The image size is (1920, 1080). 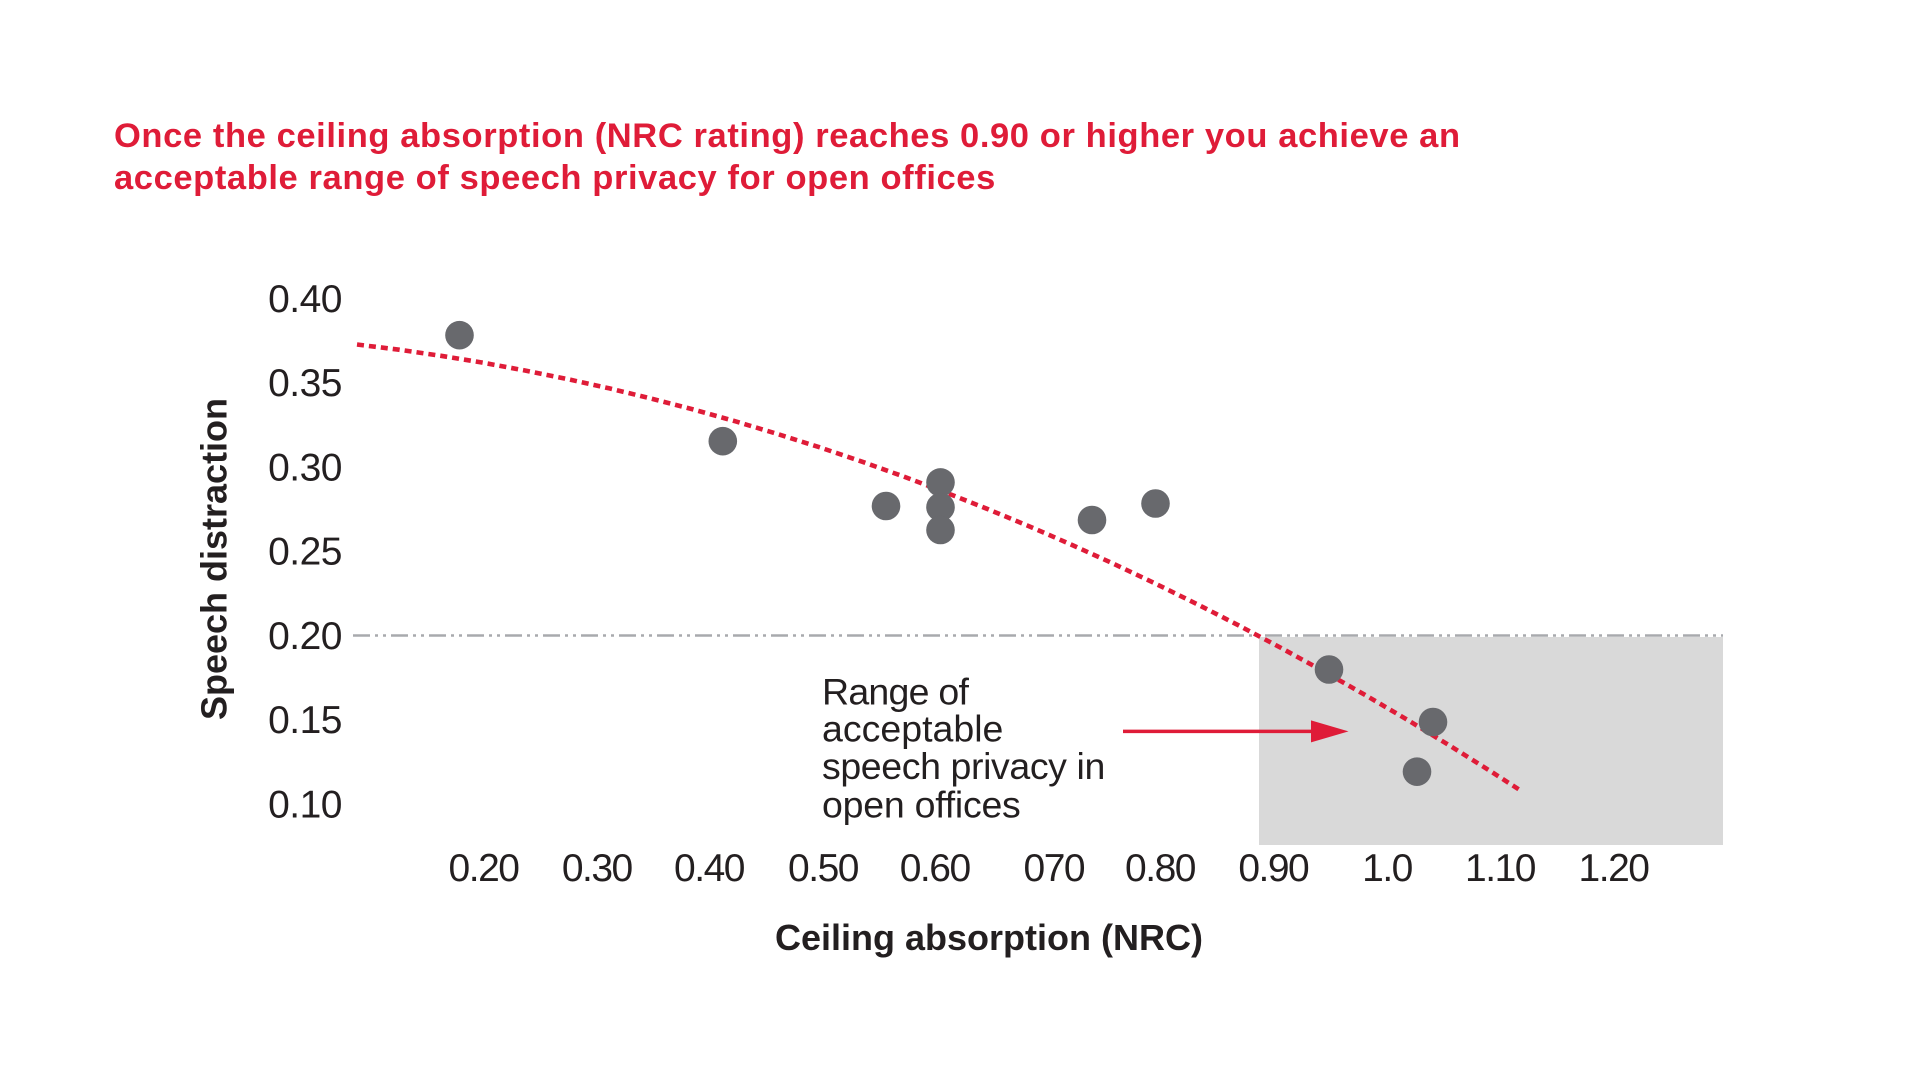 I want to click on svg-text: 0.90, so click(x=1273, y=868).